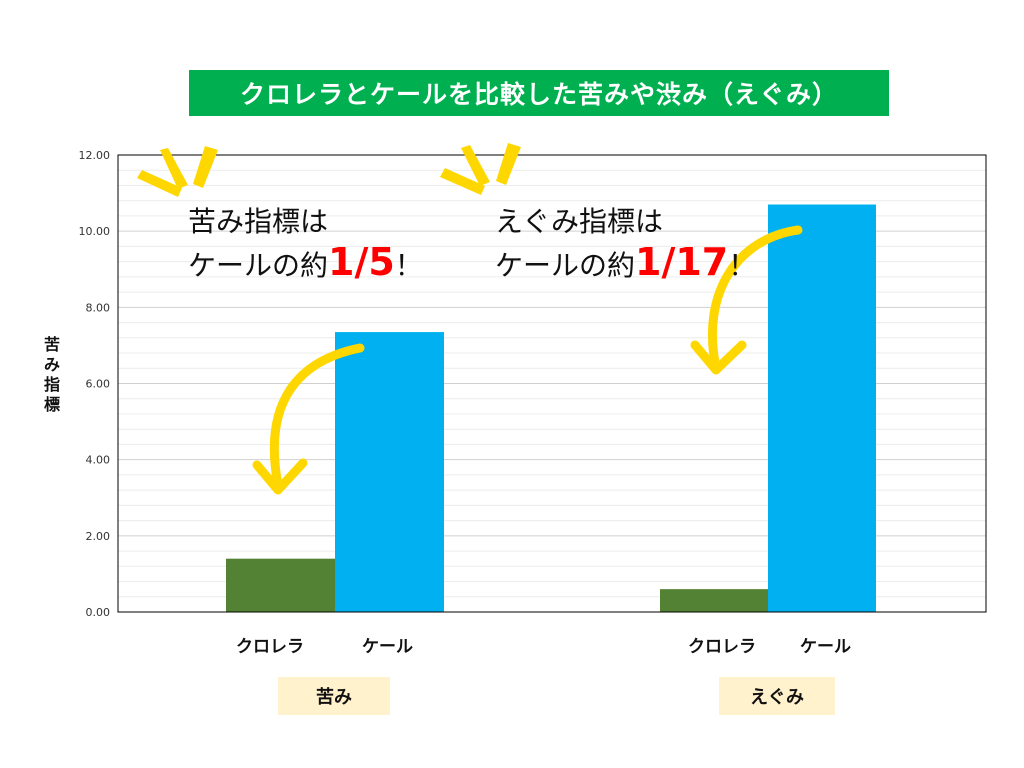  Describe the element at coordinates (714, 600) in the screenshot. I see `bar-chlorella-astringency` at that location.